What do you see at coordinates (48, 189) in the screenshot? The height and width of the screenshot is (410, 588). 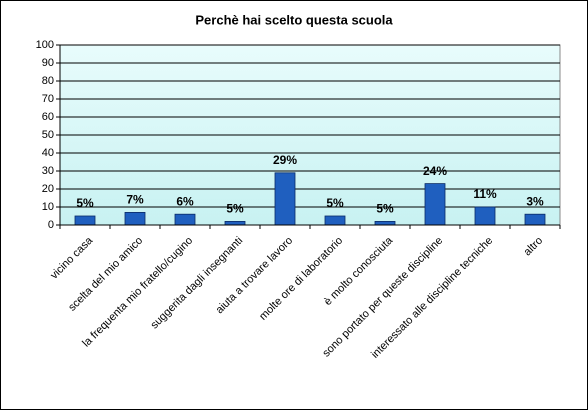 I see `y-tick-label: 20` at bounding box center [48, 189].